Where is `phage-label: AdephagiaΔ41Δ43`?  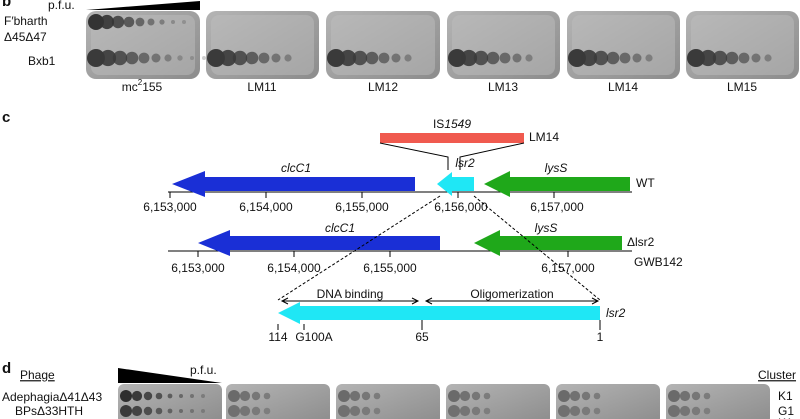
phage-label: AdephagiaΔ41Δ43 is located at coordinates (52, 397).